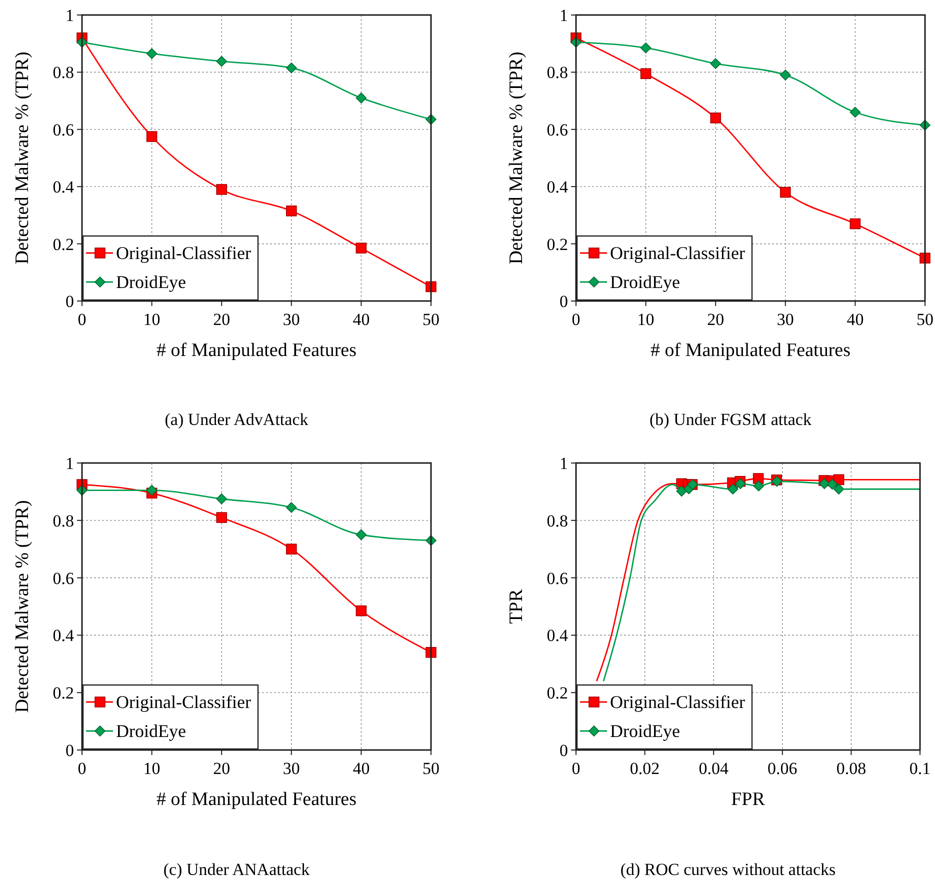 The image size is (935, 889). I want to click on x-tick-label: 0.04, so click(713, 768).